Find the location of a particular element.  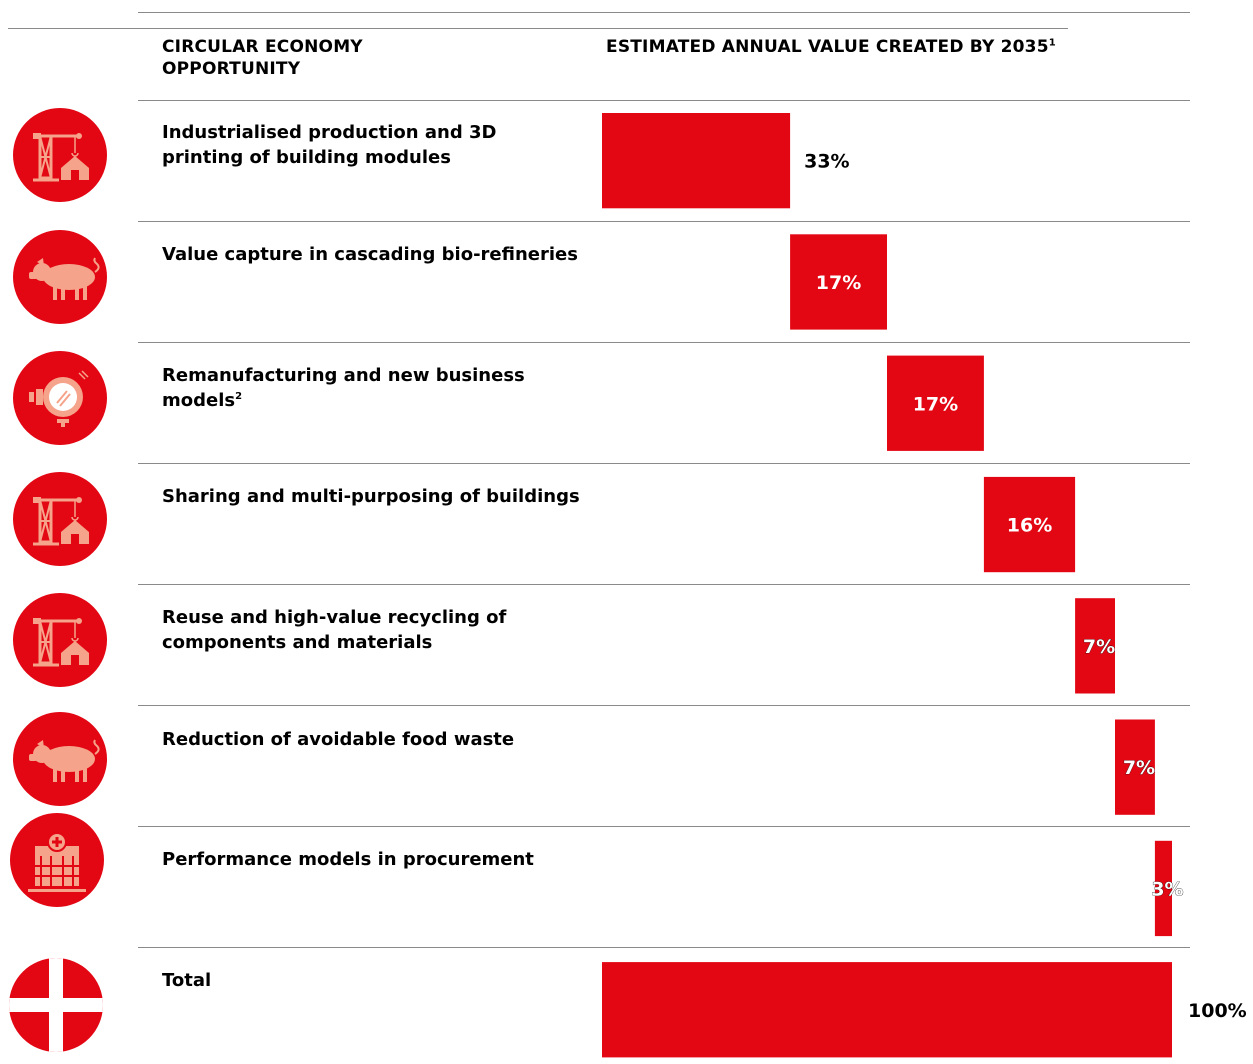

row-label-total: Total is located at coordinates (372, 980).